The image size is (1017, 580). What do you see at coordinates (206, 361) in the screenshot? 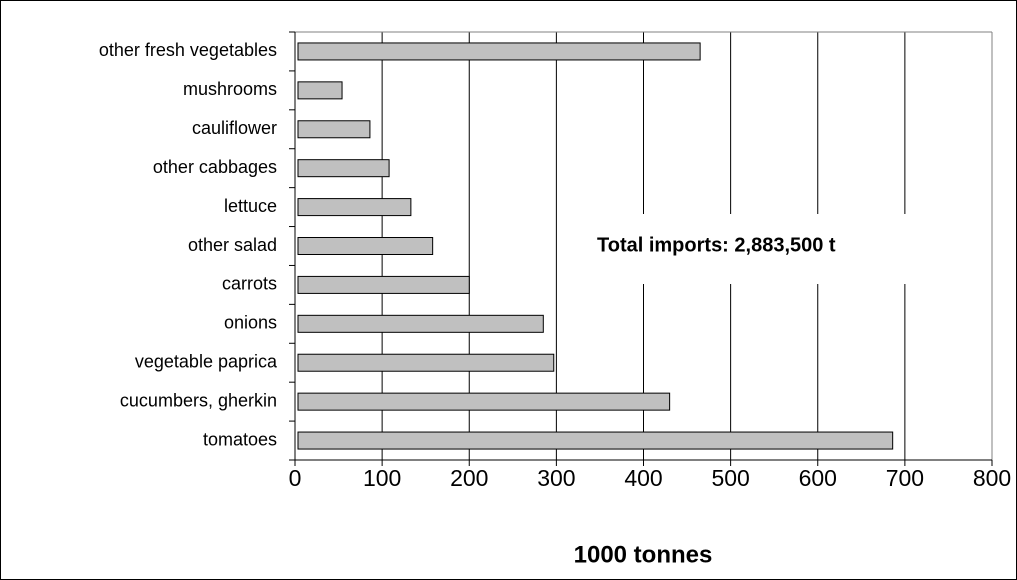
I see `y-tick-label: vegetable paprica` at bounding box center [206, 361].